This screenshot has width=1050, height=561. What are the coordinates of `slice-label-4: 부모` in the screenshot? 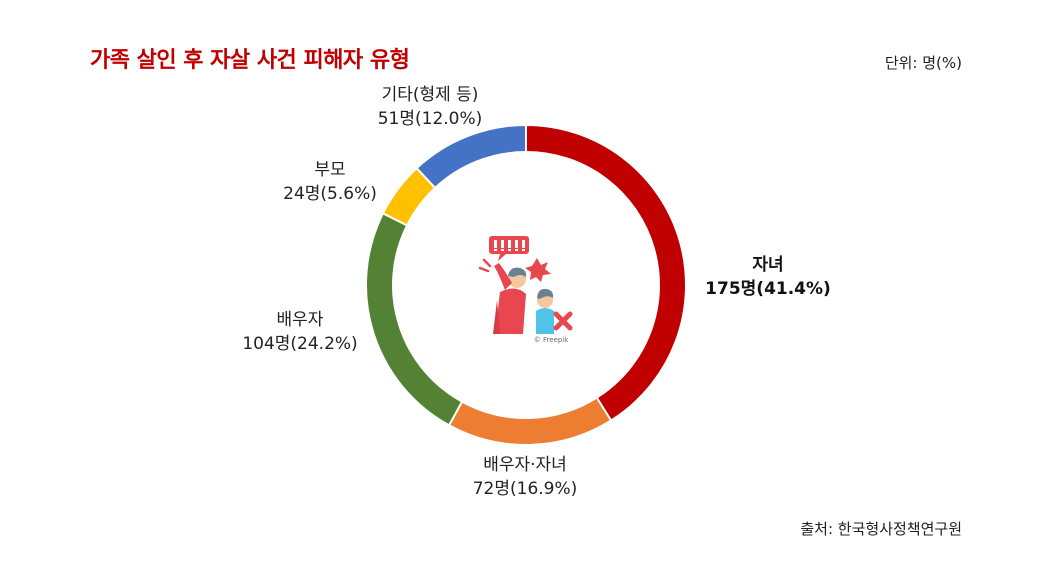 It's located at (329, 170).